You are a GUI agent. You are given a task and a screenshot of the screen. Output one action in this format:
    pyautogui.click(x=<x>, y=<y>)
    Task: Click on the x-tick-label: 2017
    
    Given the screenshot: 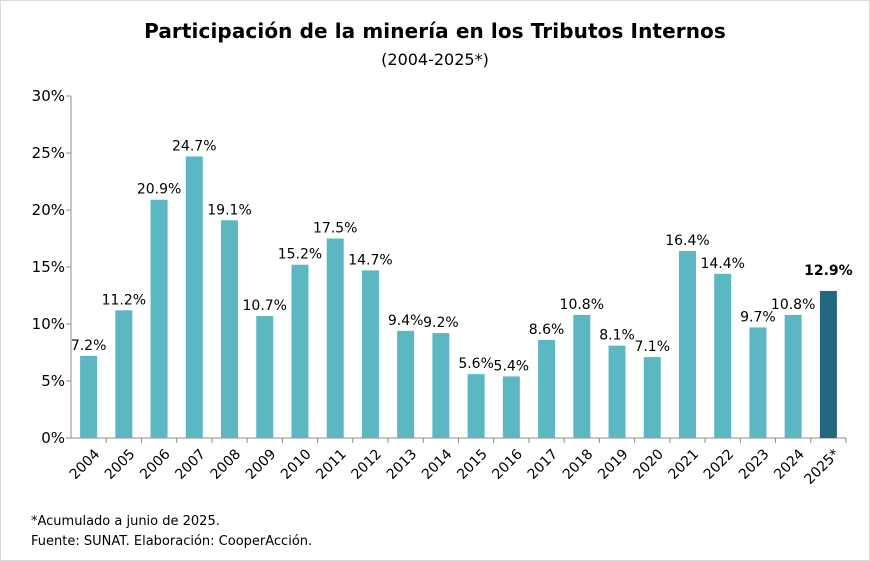 What is the action you would take?
    pyautogui.click(x=543, y=464)
    